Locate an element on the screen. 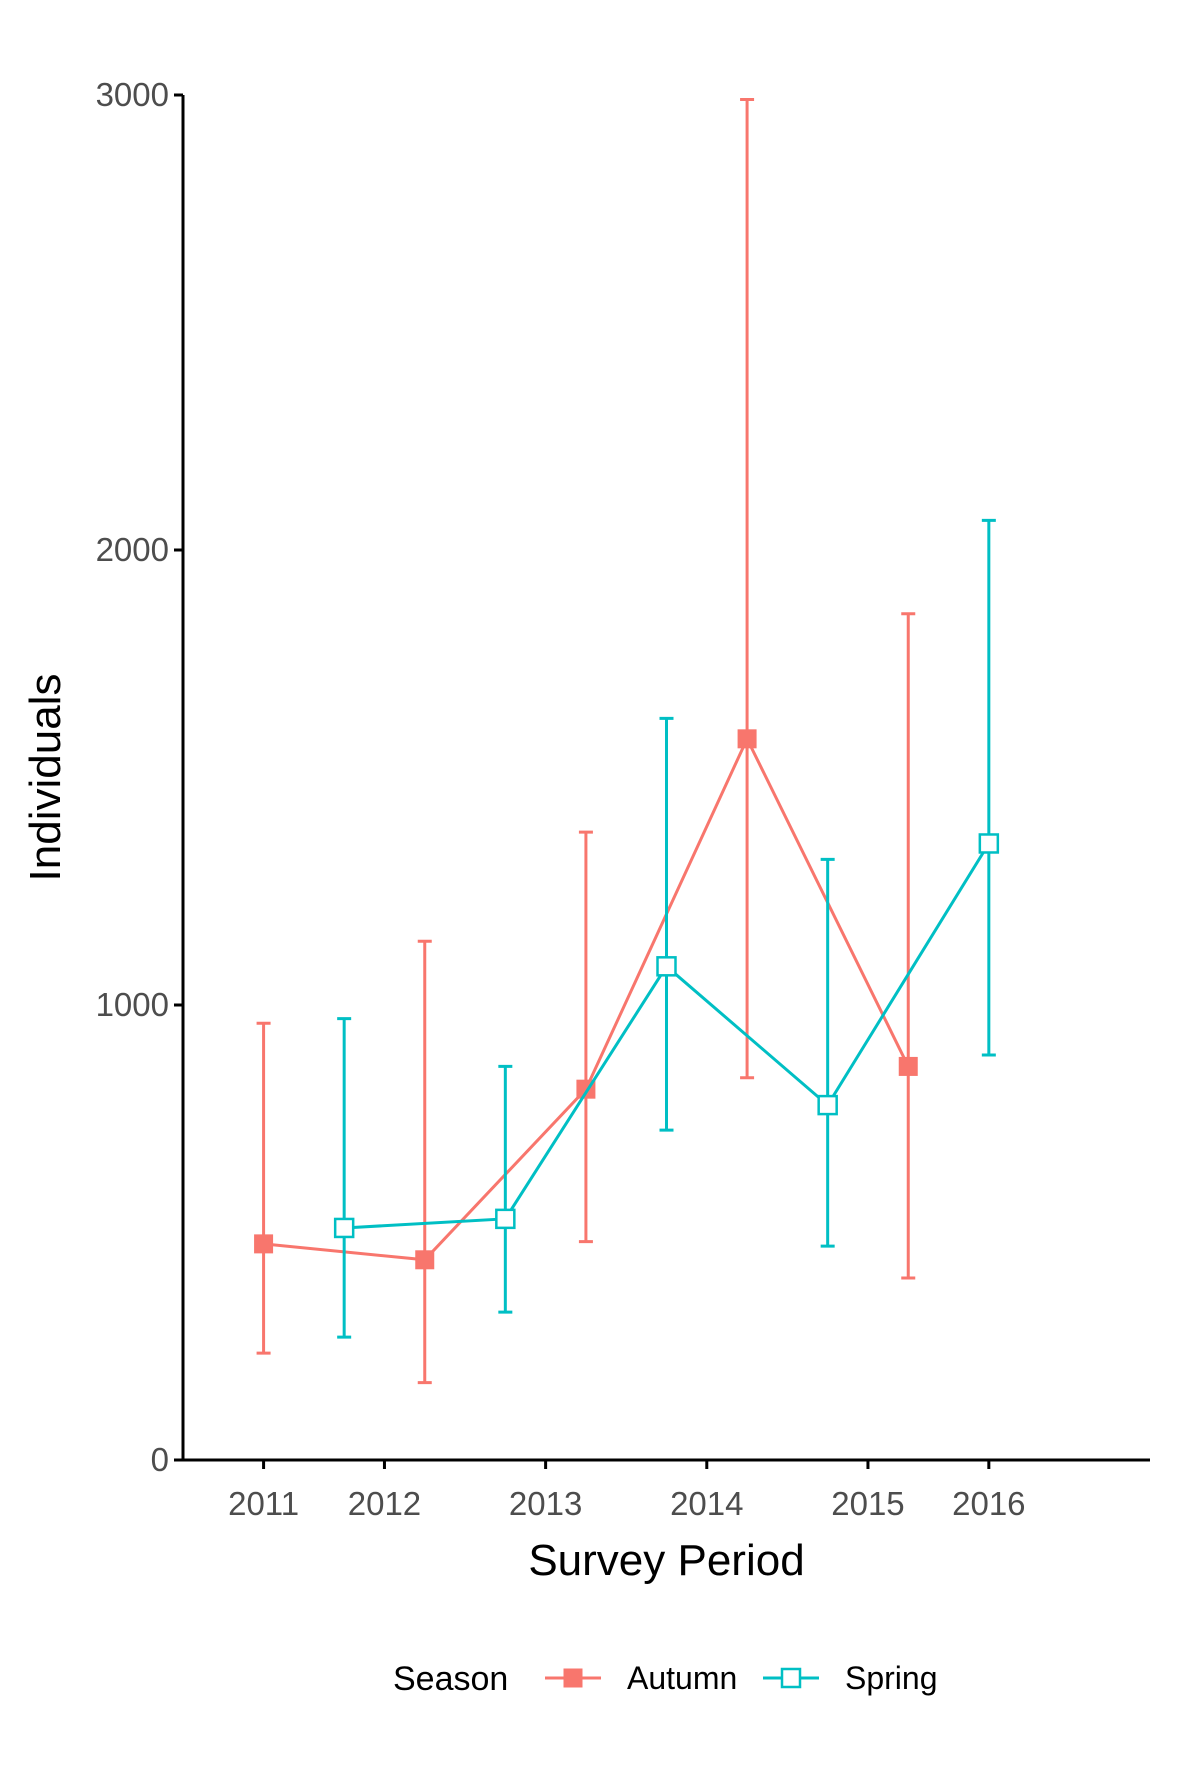  legend-items: Autumn Spring is located at coordinates (741, 1678).